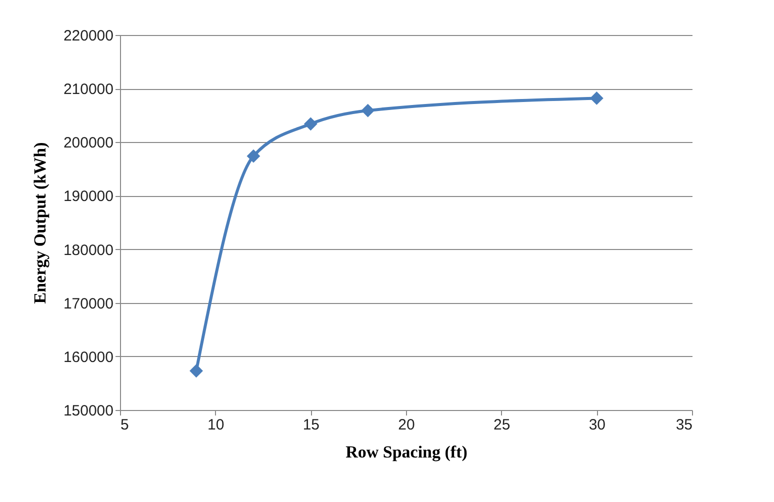 This screenshot has height=502, width=774. Describe the element at coordinates (88, 143) in the screenshot. I see `y-tick-label: 200000` at that location.